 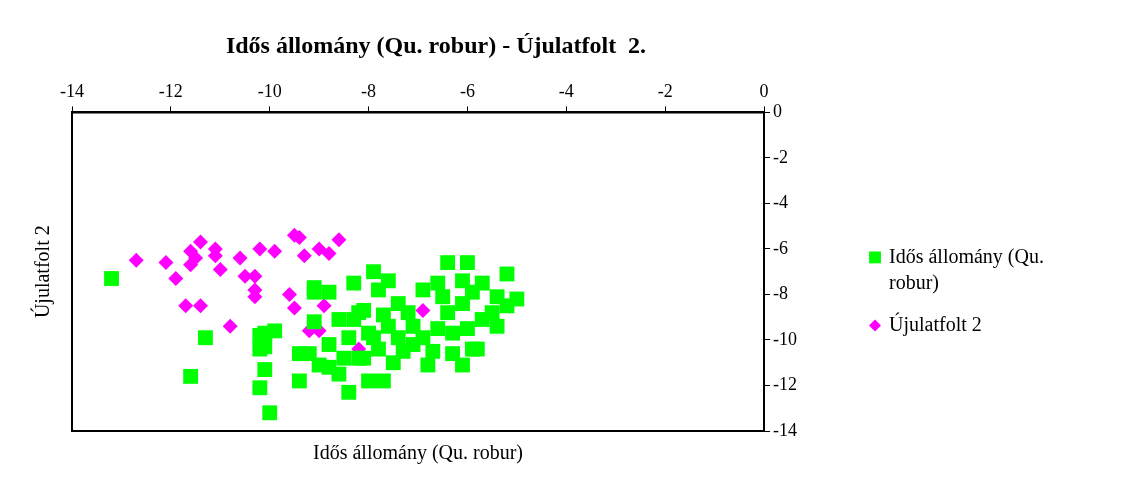 I want to click on y-tick-label: -4, so click(x=781, y=202).